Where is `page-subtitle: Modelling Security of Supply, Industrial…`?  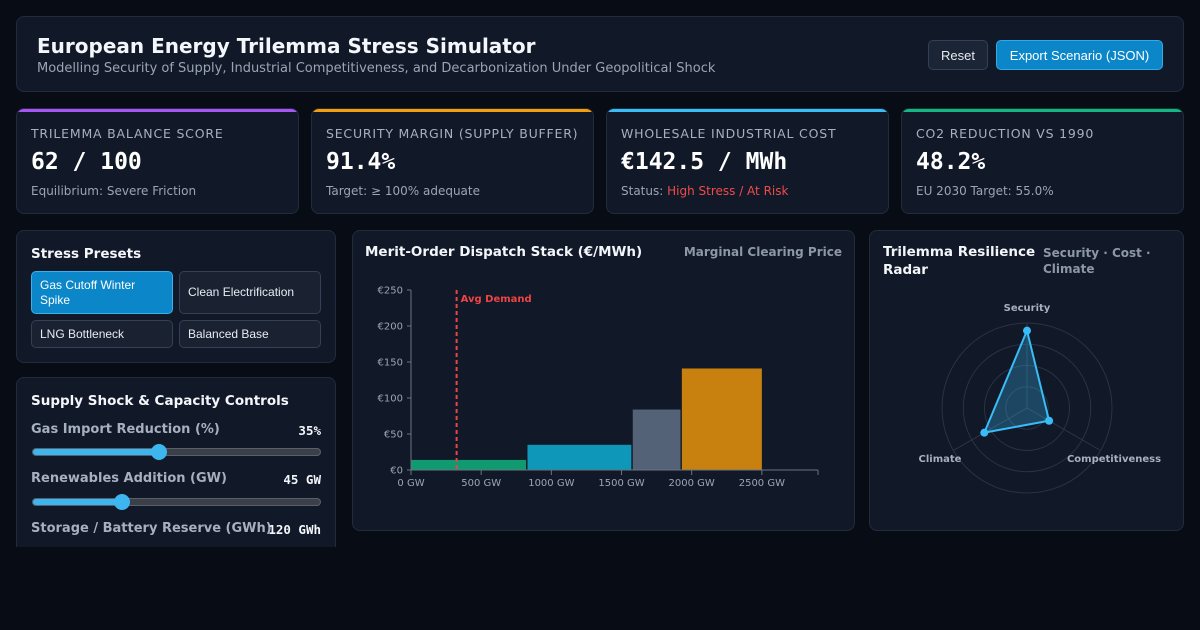 page-subtitle: Modelling Security of Supply, Industrial… is located at coordinates (376, 68).